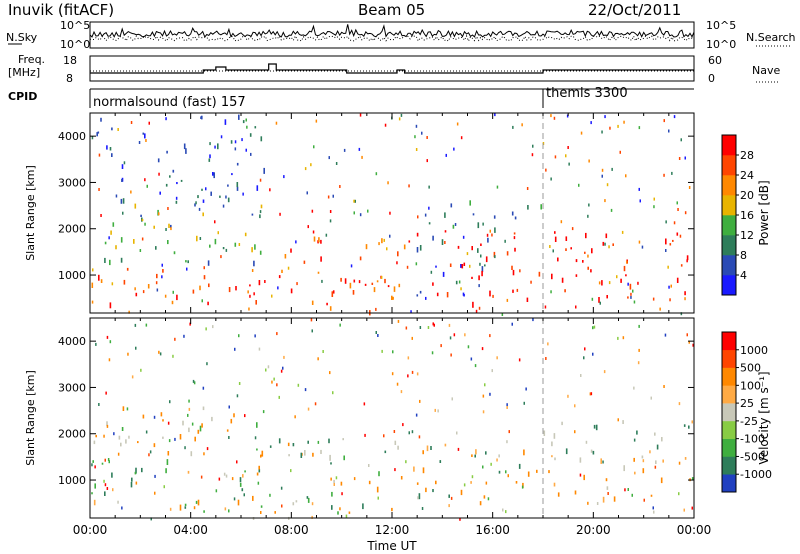  I want to click on power-colorbar-label: Power [dB], so click(764, 212).